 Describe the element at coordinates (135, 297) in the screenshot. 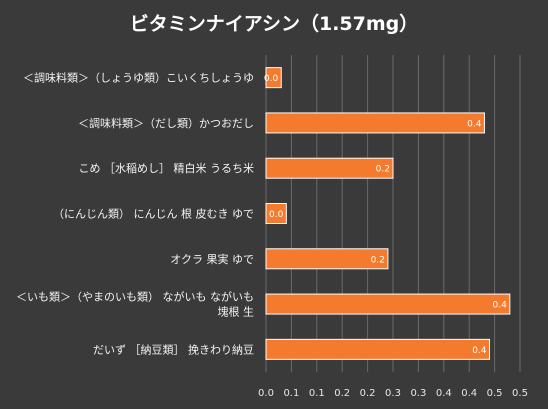

I see `category-label: ＜いも類＞（やまのいも類） ながいも ながいも` at that location.